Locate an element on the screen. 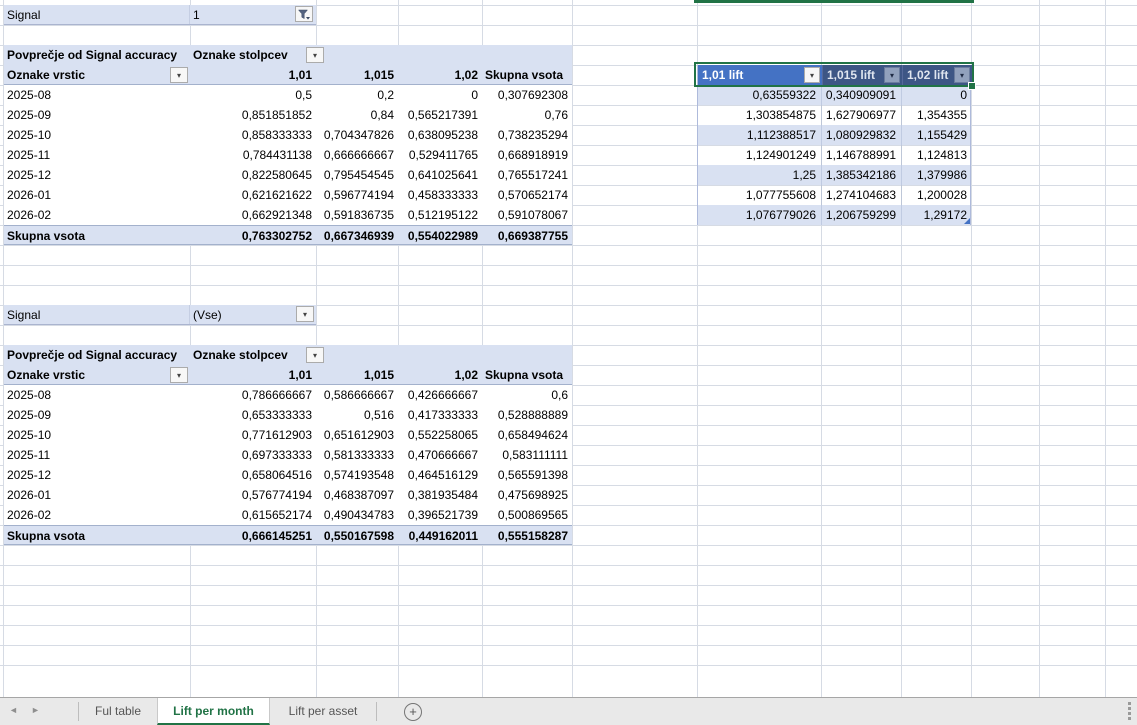 This screenshot has height=725, width=1137. grand-total-cell: 0,449162011 is located at coordinates (443, 536).